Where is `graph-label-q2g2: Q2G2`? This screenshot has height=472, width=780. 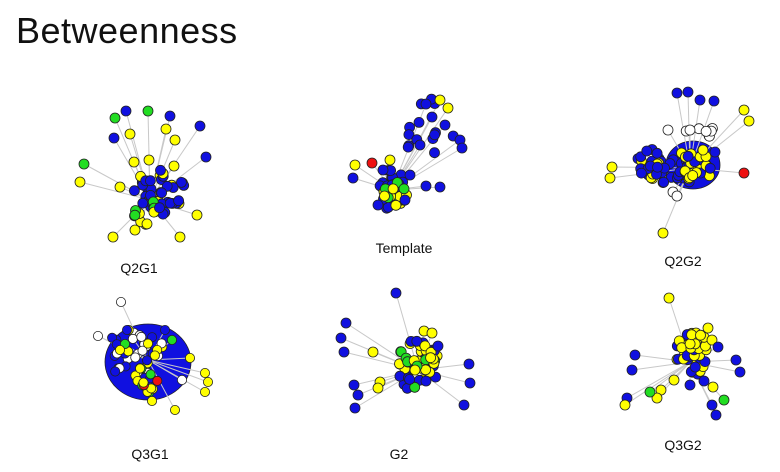 graph-label-q2g2: Q2G2 is located at coordinates (683, 261).